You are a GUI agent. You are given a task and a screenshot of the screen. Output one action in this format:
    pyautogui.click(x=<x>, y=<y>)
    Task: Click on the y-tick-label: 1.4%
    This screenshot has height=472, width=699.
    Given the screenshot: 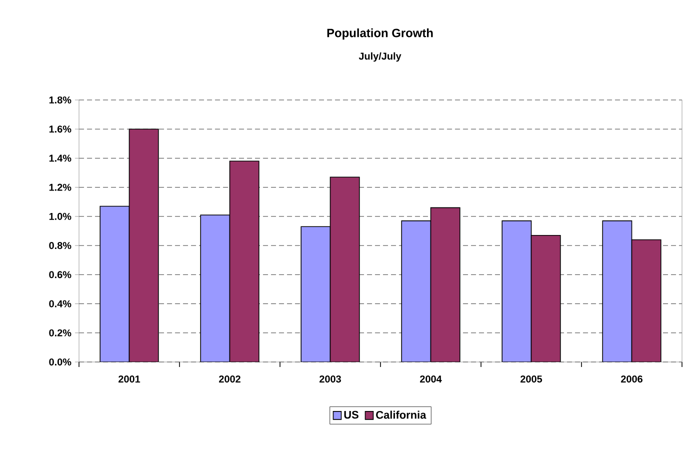 What is the action you would take?
    pyautogui.click(x=60, y=158)
    